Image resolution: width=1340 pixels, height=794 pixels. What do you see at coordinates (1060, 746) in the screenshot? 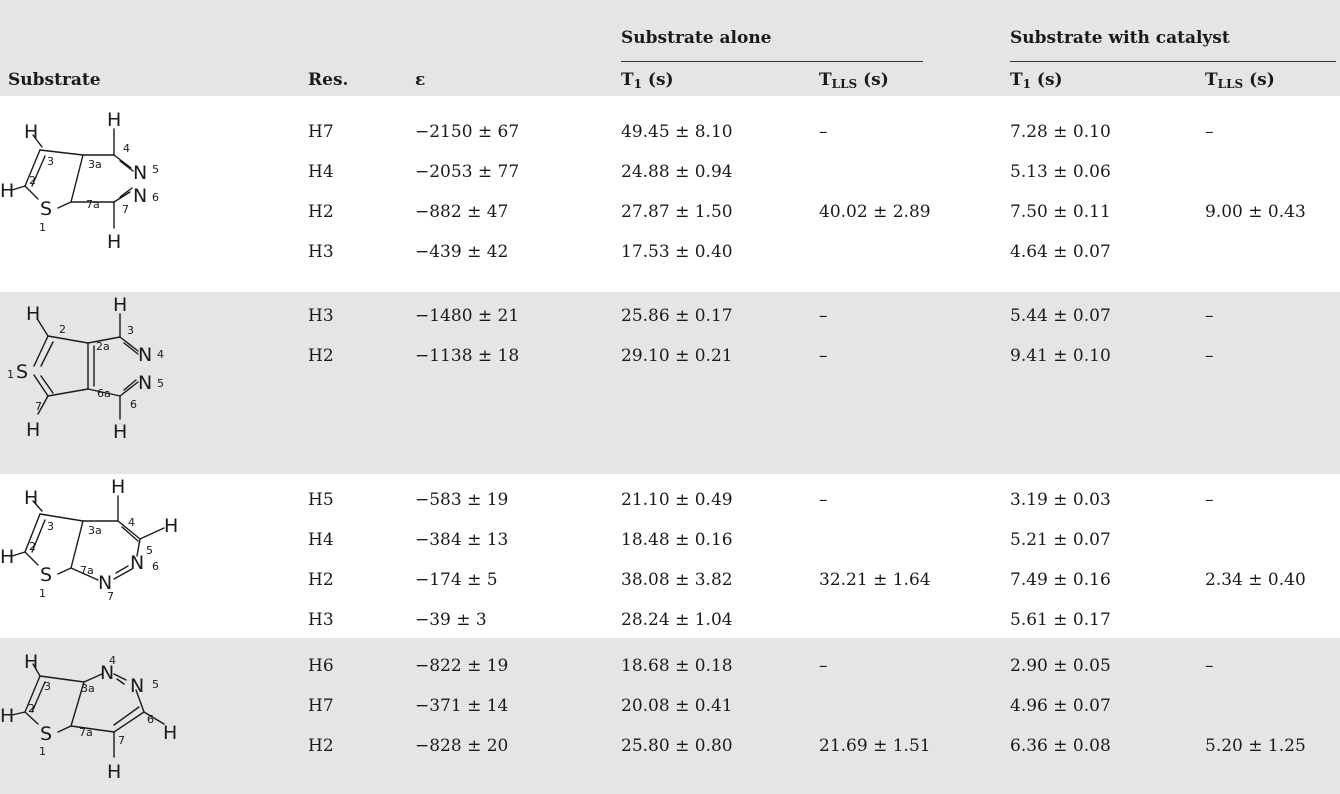
I see `cell-t1-catalyst: 6.36 ± 0.08` at bounding box center [1060, 746].